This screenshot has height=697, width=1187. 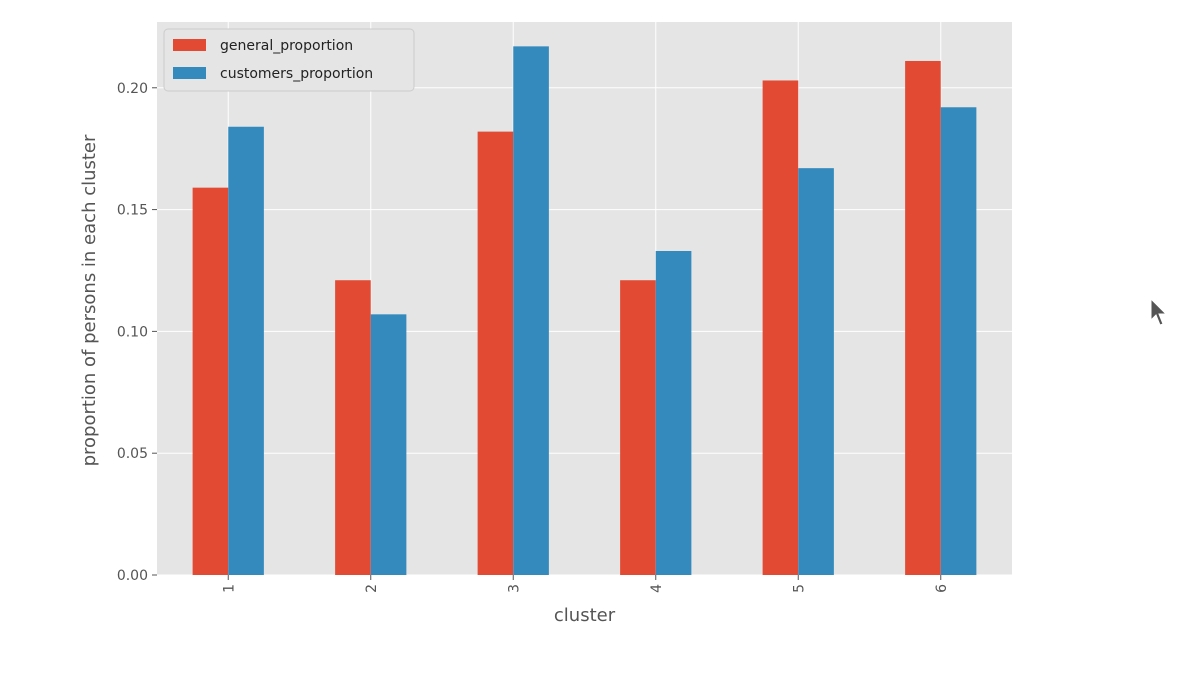 What do you see at coordinates (132, 332) in the screenshot?
I see `y-tick-label: 0.10` at bounding box center [132, 332].